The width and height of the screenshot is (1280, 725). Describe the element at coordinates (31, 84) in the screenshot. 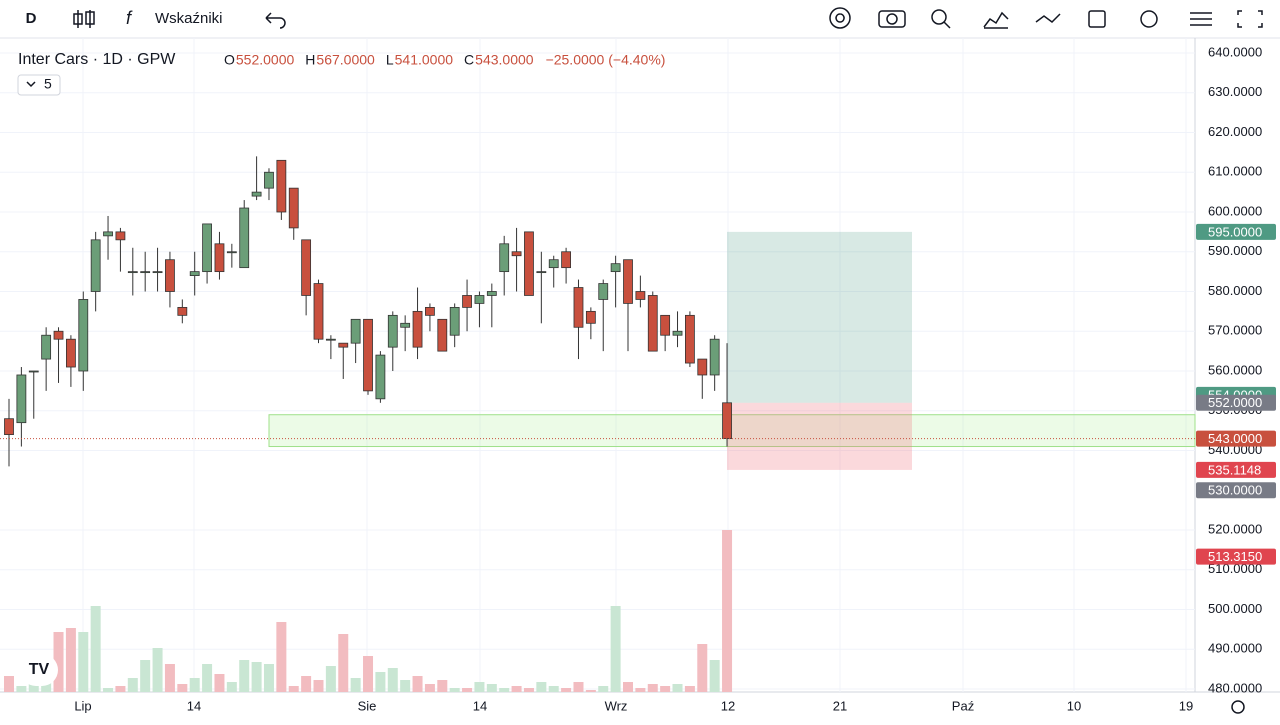

I see `chevron` at that location.